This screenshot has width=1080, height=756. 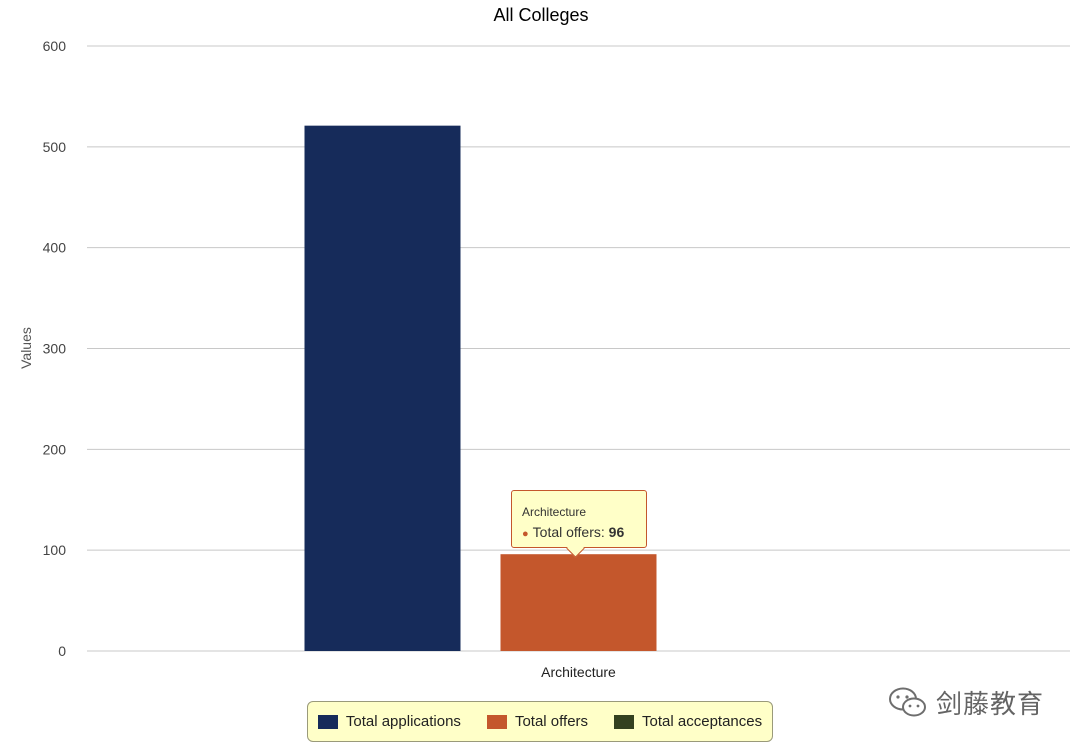 What do you see at coordinates (496, 721) in the screenshot?
I see `legend-swatch-offers` at bounding box center [496, 721].